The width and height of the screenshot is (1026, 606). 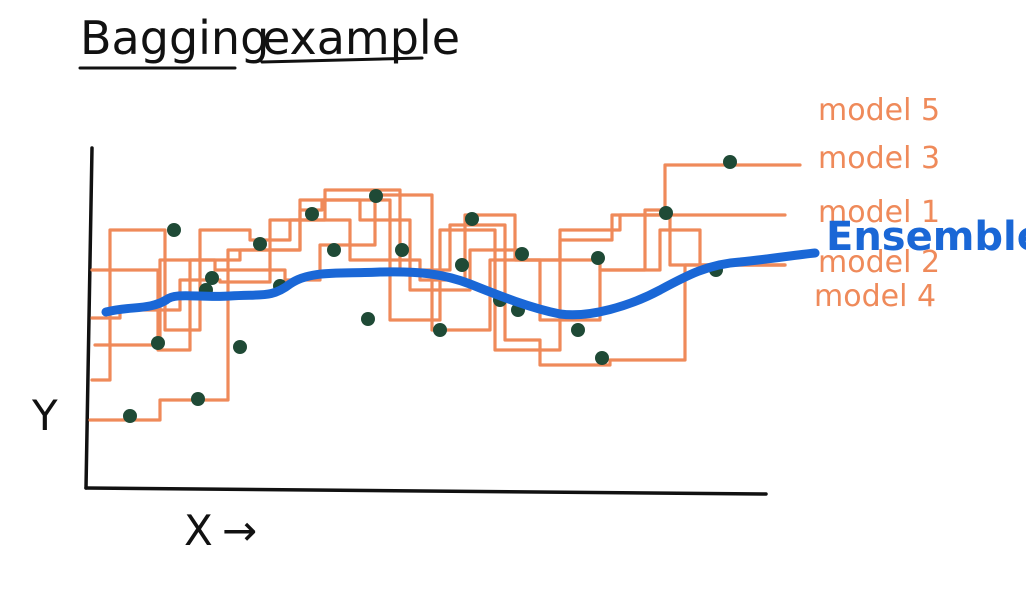 What do you see at coordinates (426, 491) in the screenshot?
I see `x-axis-line` at bounding box center [426, 491].